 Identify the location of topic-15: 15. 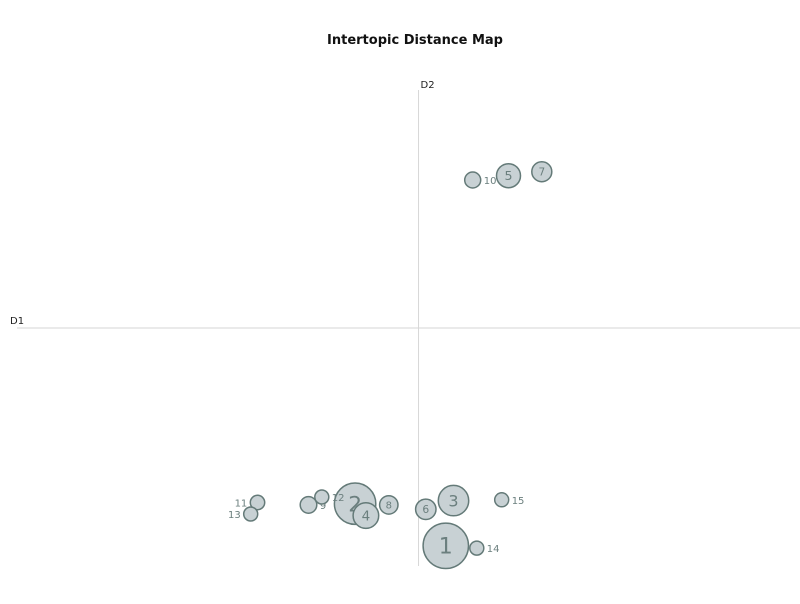
(509, 500).